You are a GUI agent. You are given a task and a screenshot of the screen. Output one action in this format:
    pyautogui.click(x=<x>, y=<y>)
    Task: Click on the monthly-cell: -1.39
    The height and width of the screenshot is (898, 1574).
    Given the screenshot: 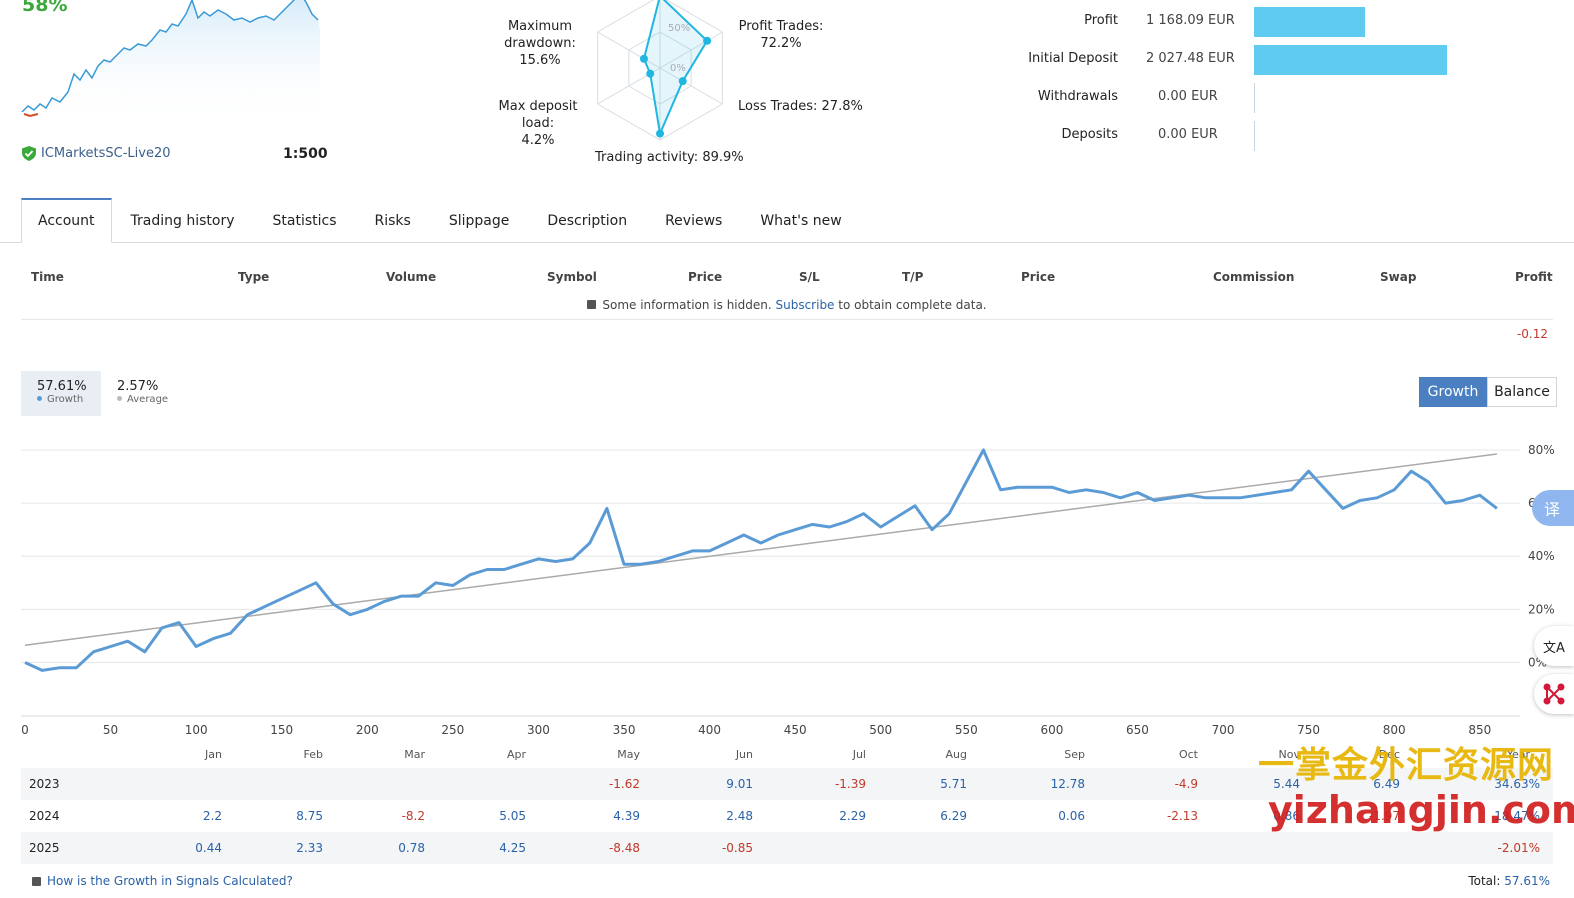 What is the action you would take?
    pyautogui.click(x=850, y=784)
    